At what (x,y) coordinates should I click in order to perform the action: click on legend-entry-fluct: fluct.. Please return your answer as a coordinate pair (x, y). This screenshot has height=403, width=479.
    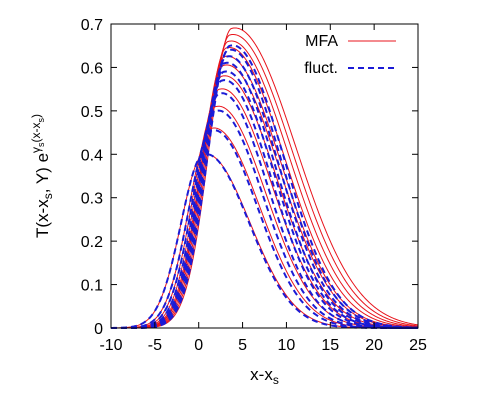
    Looking at the image, I should click on (350, 68).